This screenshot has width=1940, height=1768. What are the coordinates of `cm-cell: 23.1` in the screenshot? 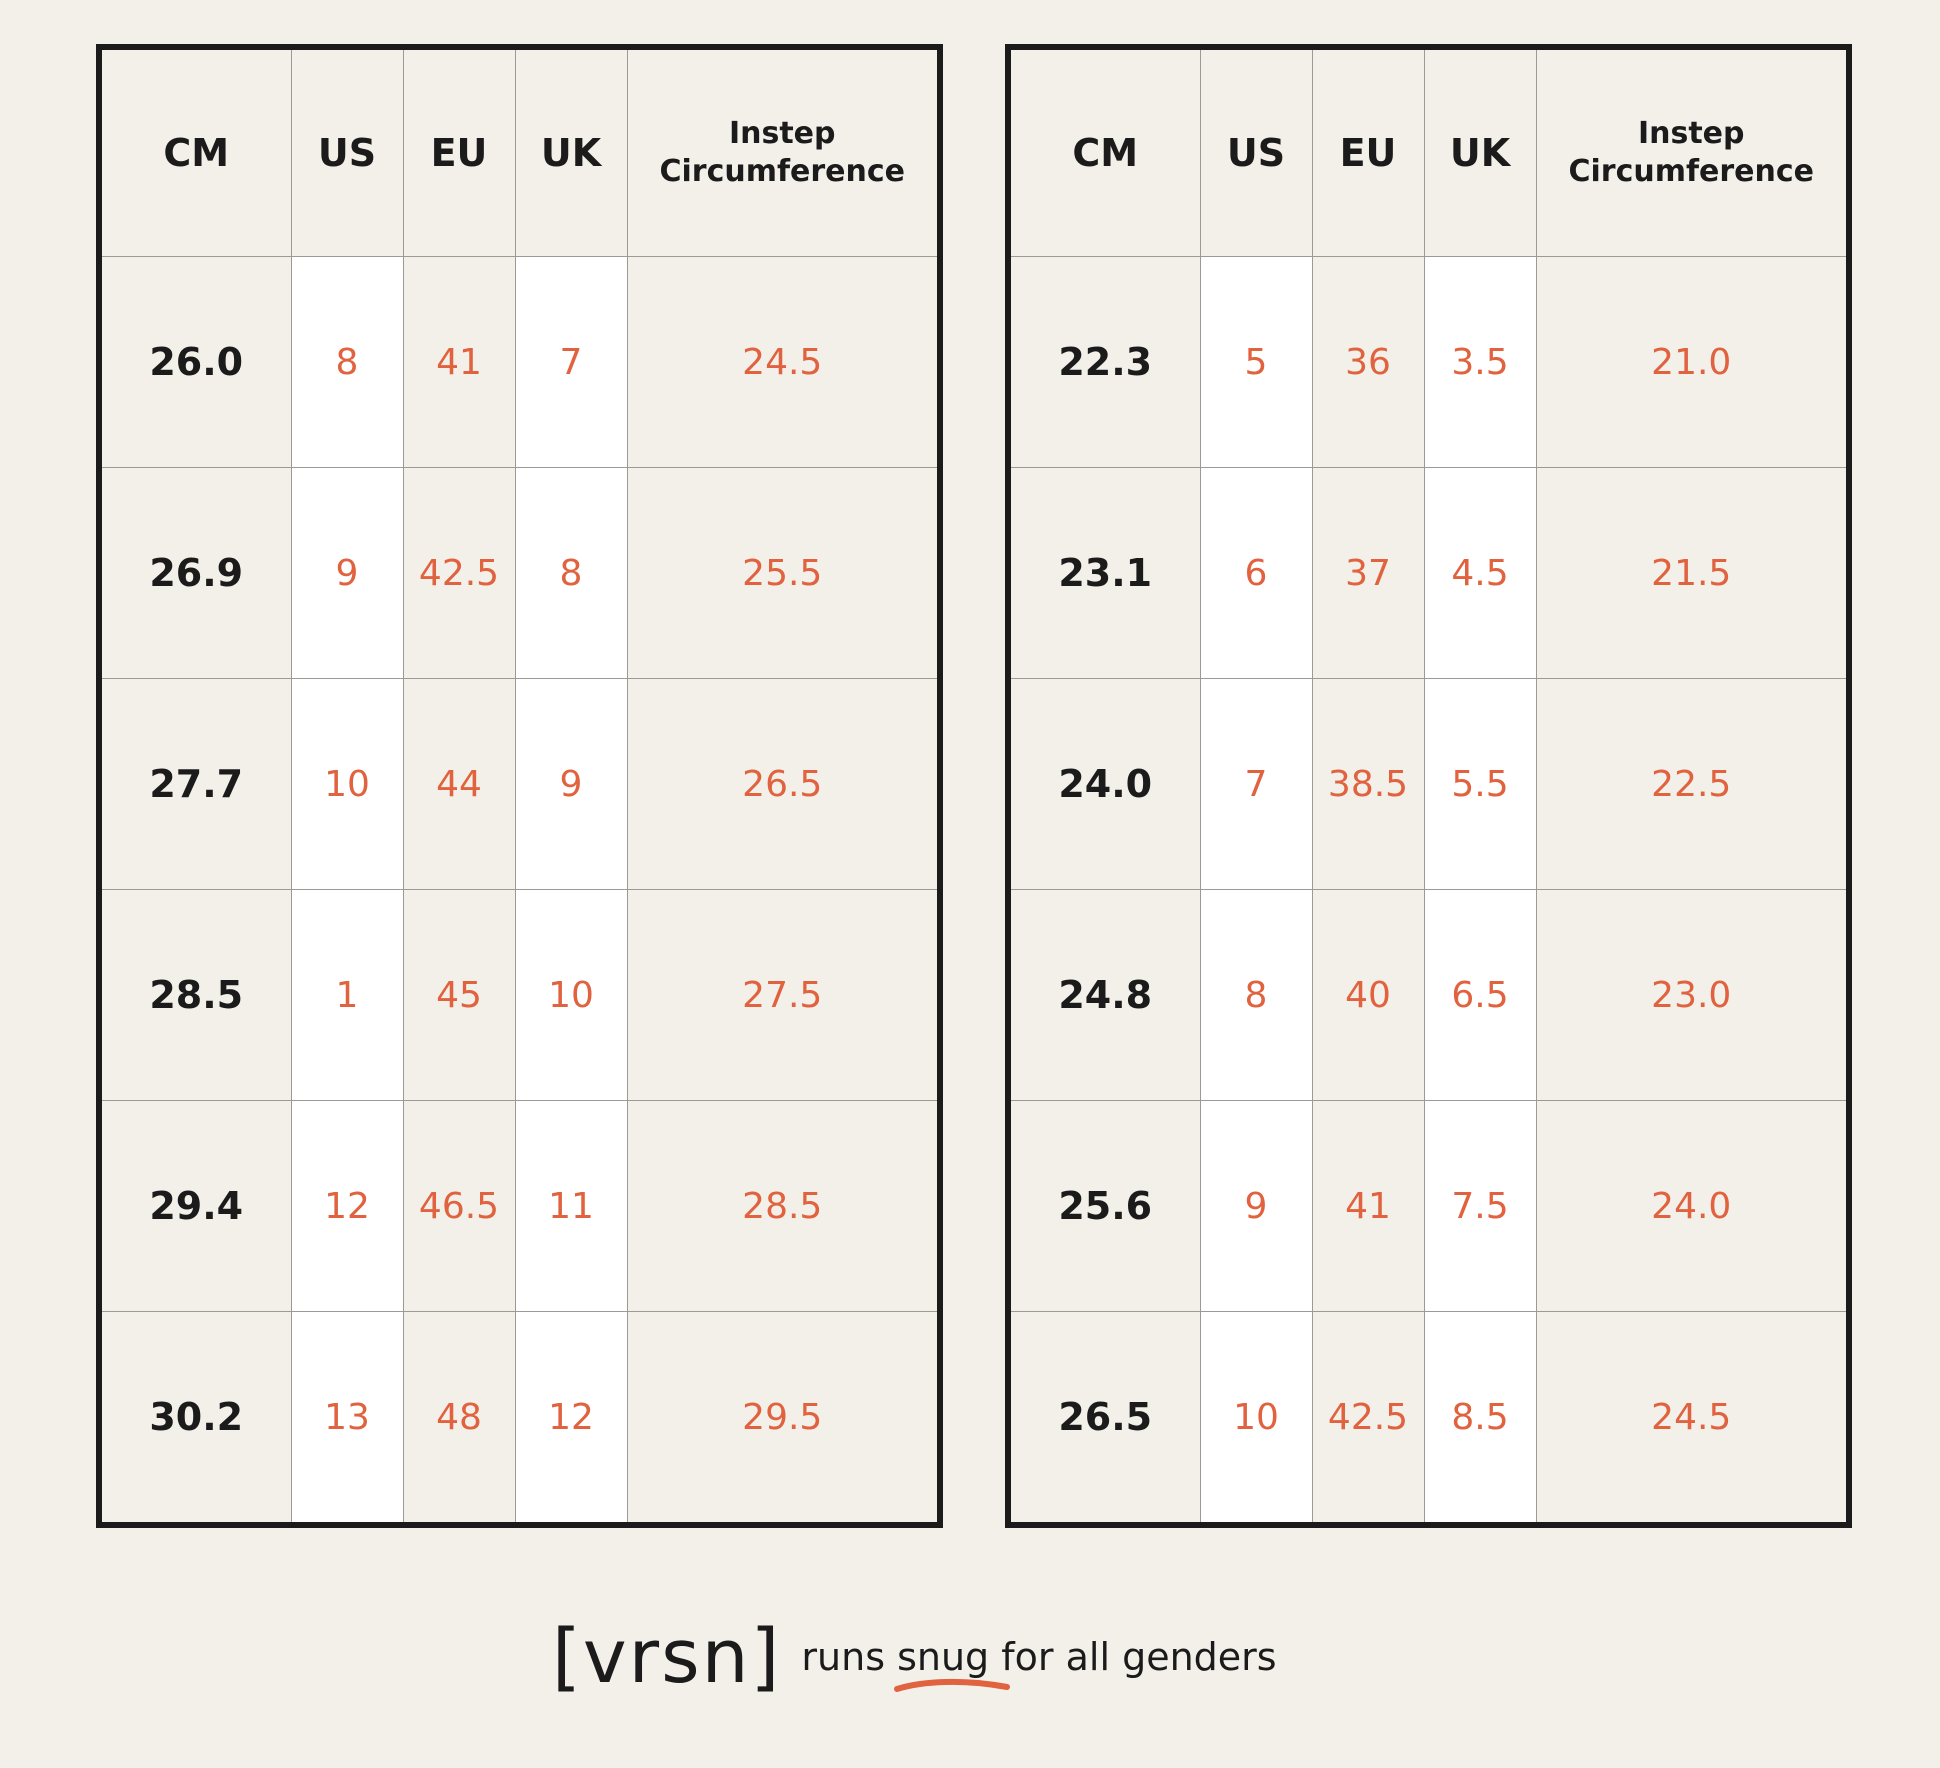 It's located at (1104, 573).